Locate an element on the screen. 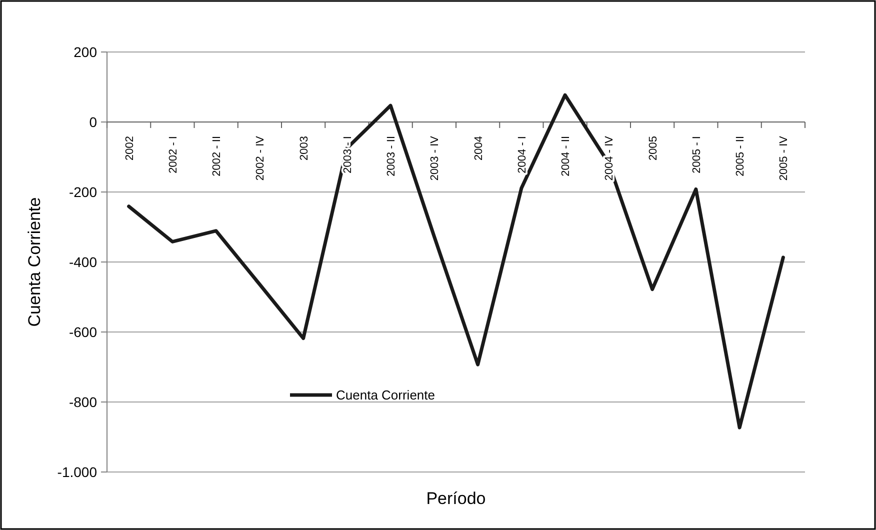 The image size is (876, 530). x-tick-label: 2002 - I is located at coordinates (173, 155).